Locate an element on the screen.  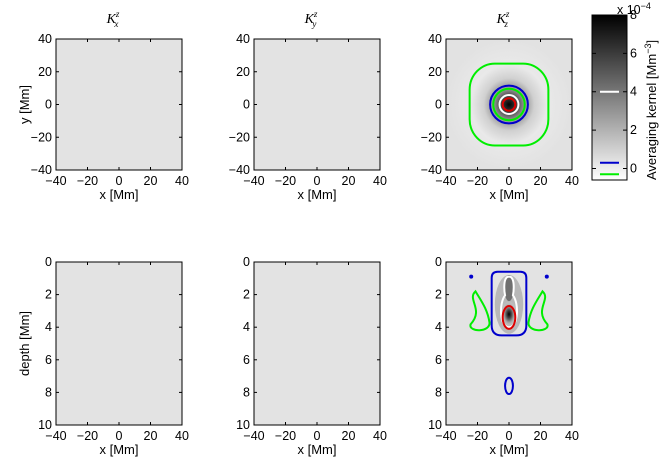
colorbar-contour-marks is located at coordinates (609, 133).